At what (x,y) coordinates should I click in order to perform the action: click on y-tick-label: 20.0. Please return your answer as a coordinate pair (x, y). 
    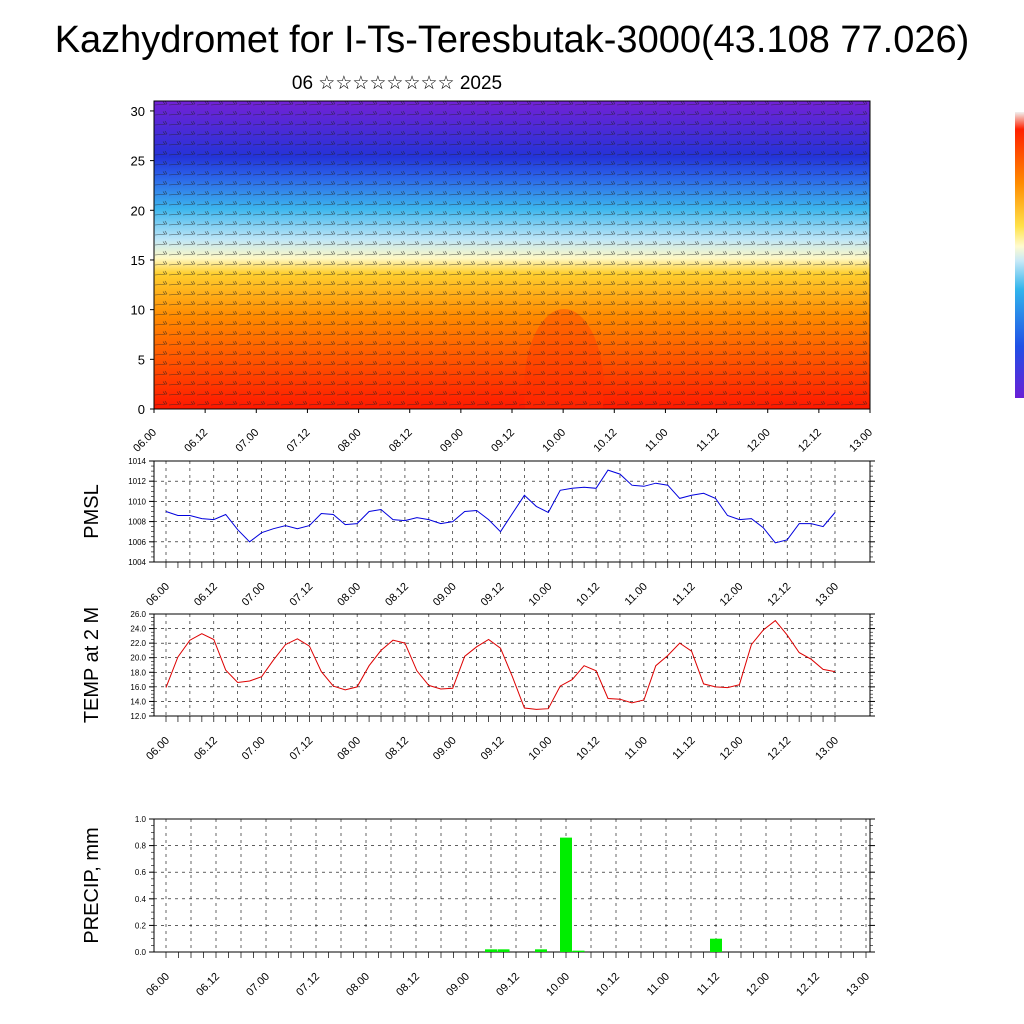
    Looking at the image, I should click on (138, 658).